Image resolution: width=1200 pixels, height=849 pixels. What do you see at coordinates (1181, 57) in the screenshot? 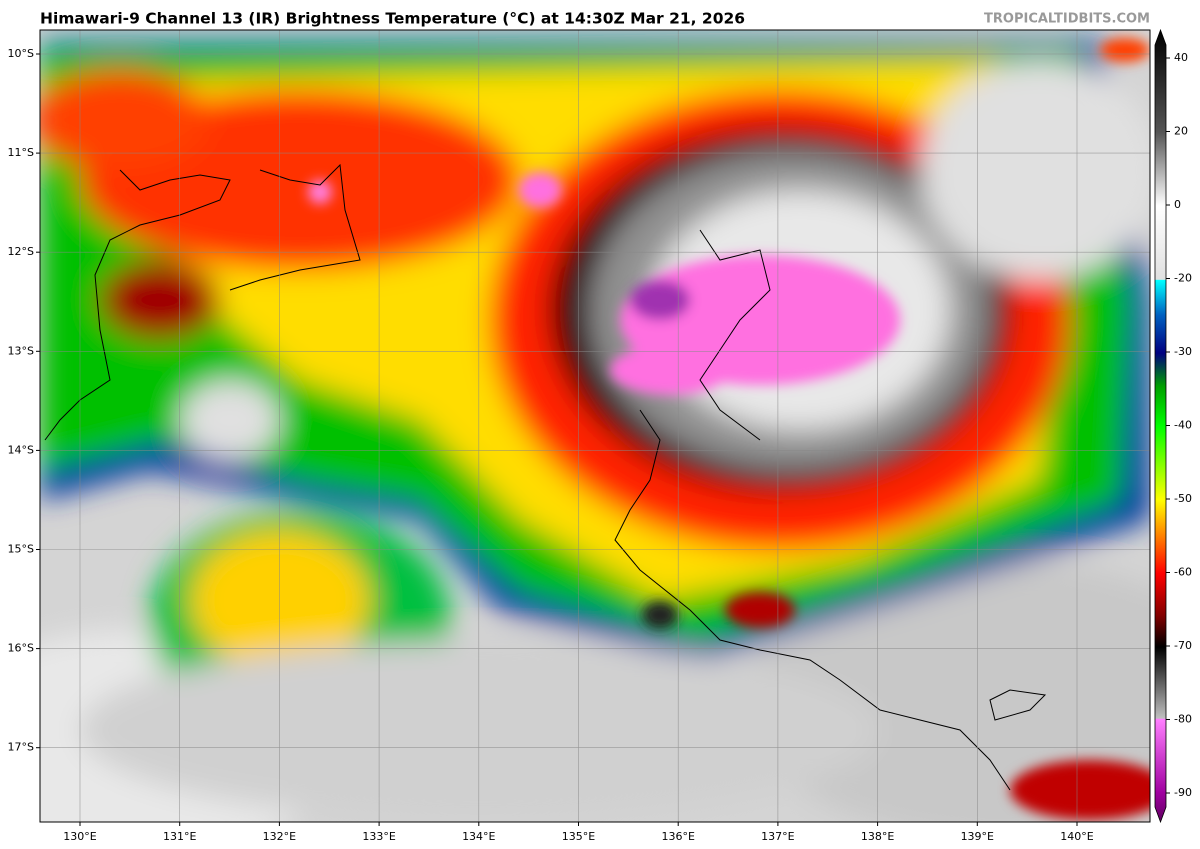
I see `colorbar-tick-label: 40` at bounding box center [1181, 57].